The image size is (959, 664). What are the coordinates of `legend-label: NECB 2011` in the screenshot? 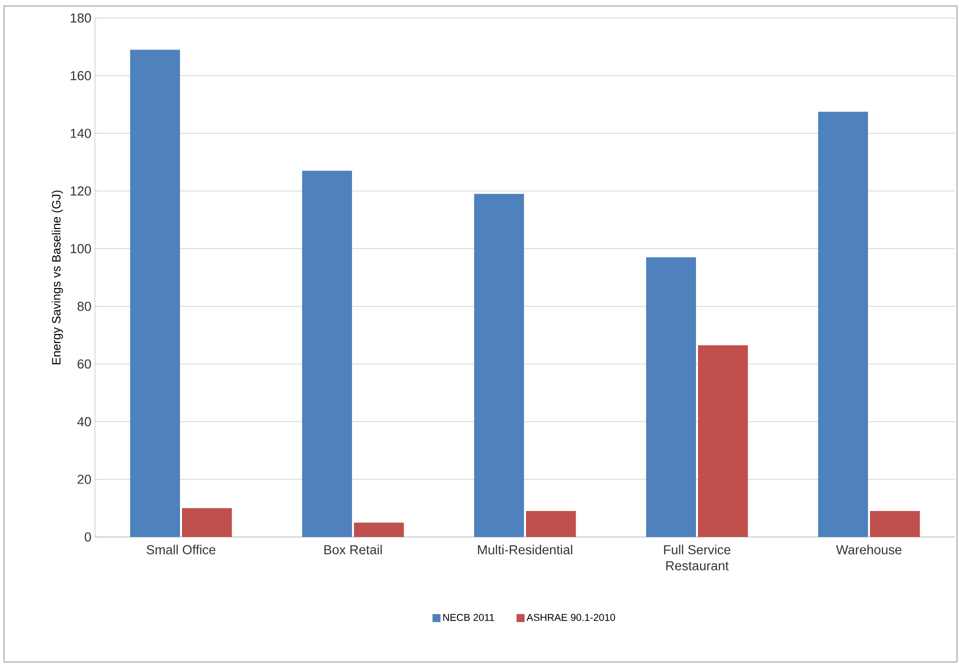 It's located at (468, 617).